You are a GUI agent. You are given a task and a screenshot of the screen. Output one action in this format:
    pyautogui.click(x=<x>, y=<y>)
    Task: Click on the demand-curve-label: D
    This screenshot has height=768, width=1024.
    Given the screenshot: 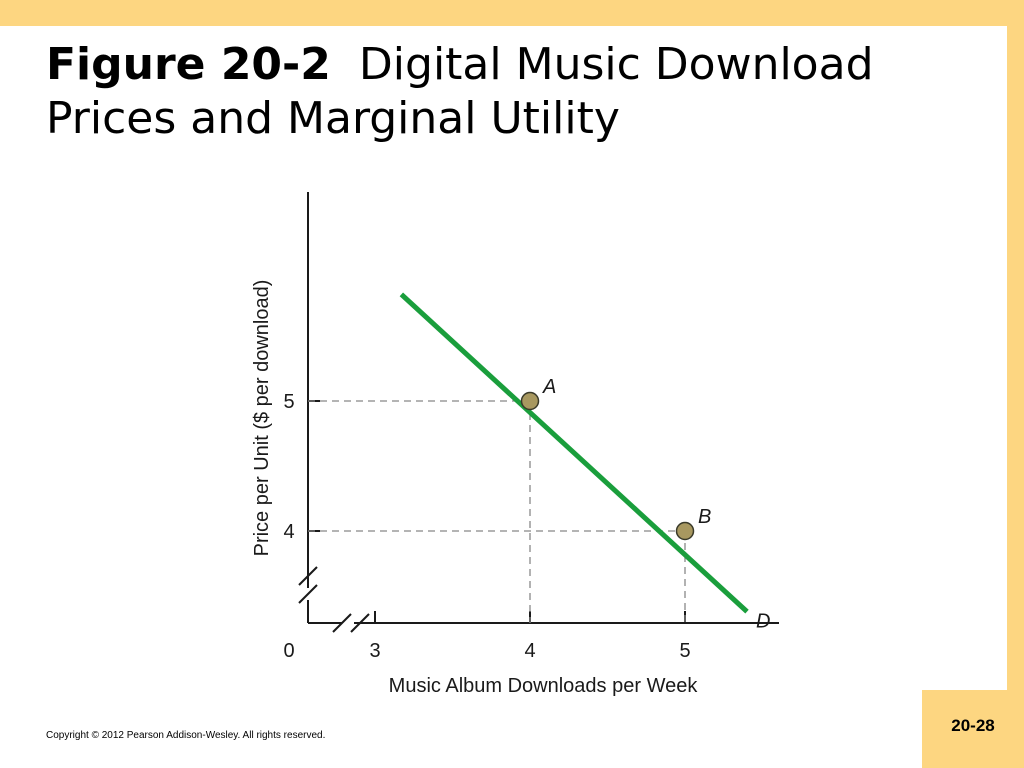 What is the action you would take?
    pyautogui.click(x=763, y=622)
    